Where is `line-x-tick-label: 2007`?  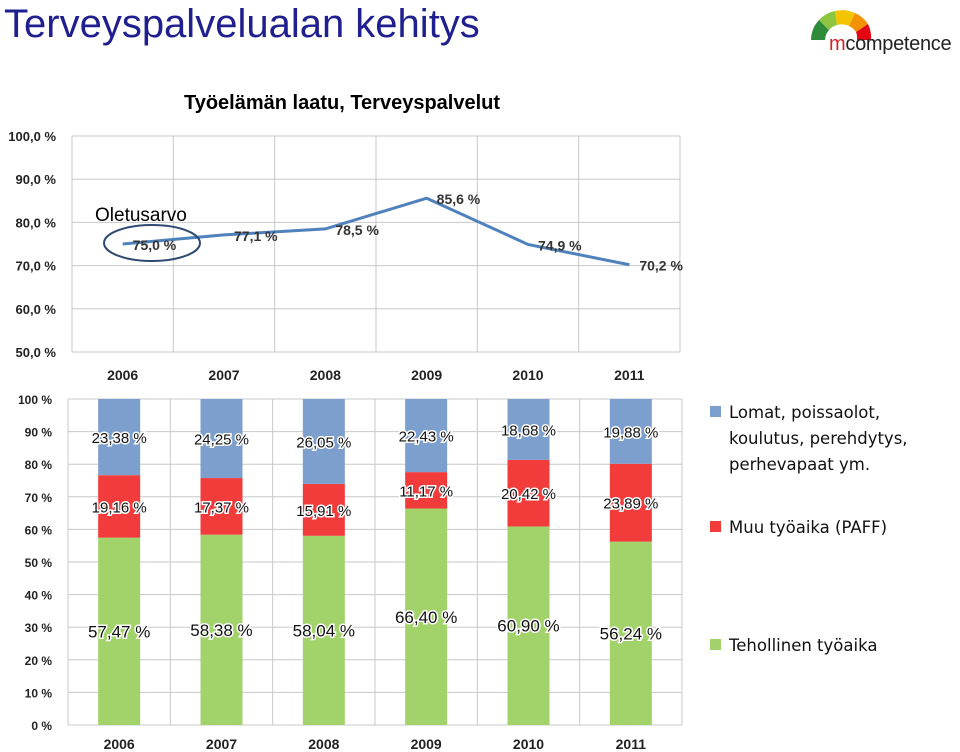
line-x-tick-label: 2007 is located at coordinates (223, 375).